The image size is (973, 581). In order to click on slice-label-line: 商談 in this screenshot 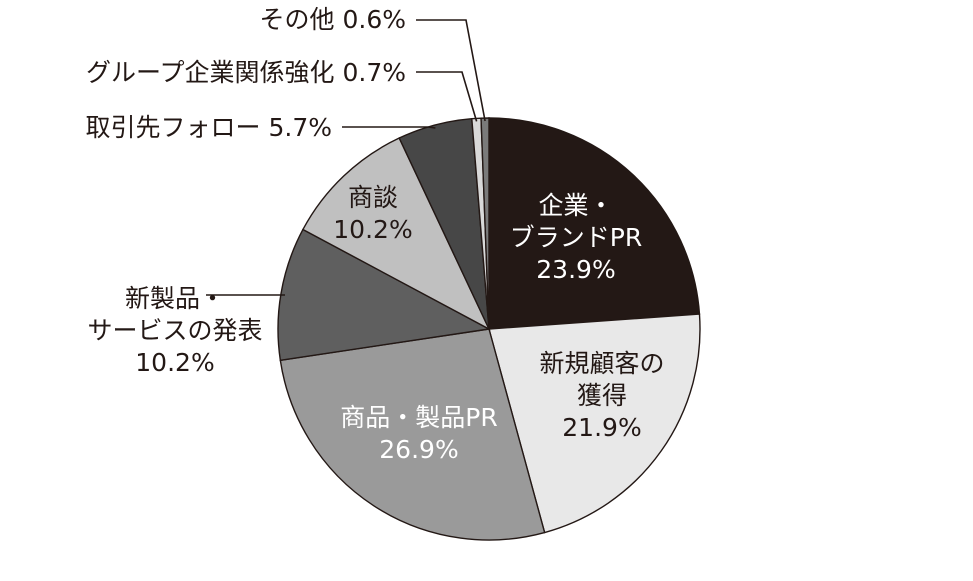, I will do `click(373, 197)`.